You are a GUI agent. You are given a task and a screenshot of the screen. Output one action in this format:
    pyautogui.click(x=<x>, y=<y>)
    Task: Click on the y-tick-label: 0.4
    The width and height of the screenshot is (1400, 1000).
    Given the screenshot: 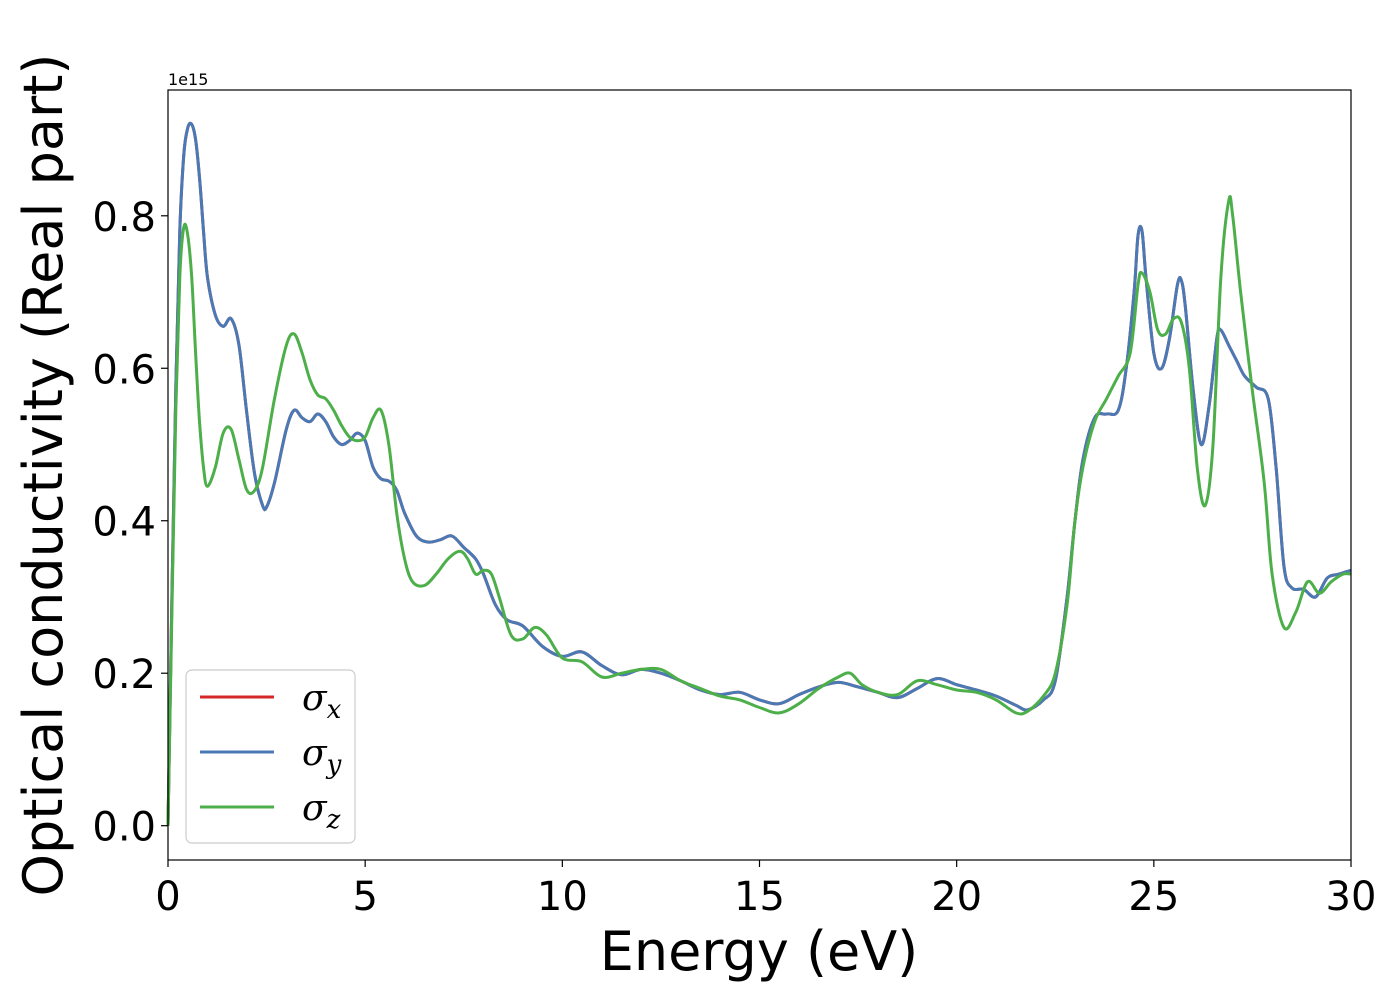 What is the action you would take?
    pyautogui.click(x=124, y=523)
    